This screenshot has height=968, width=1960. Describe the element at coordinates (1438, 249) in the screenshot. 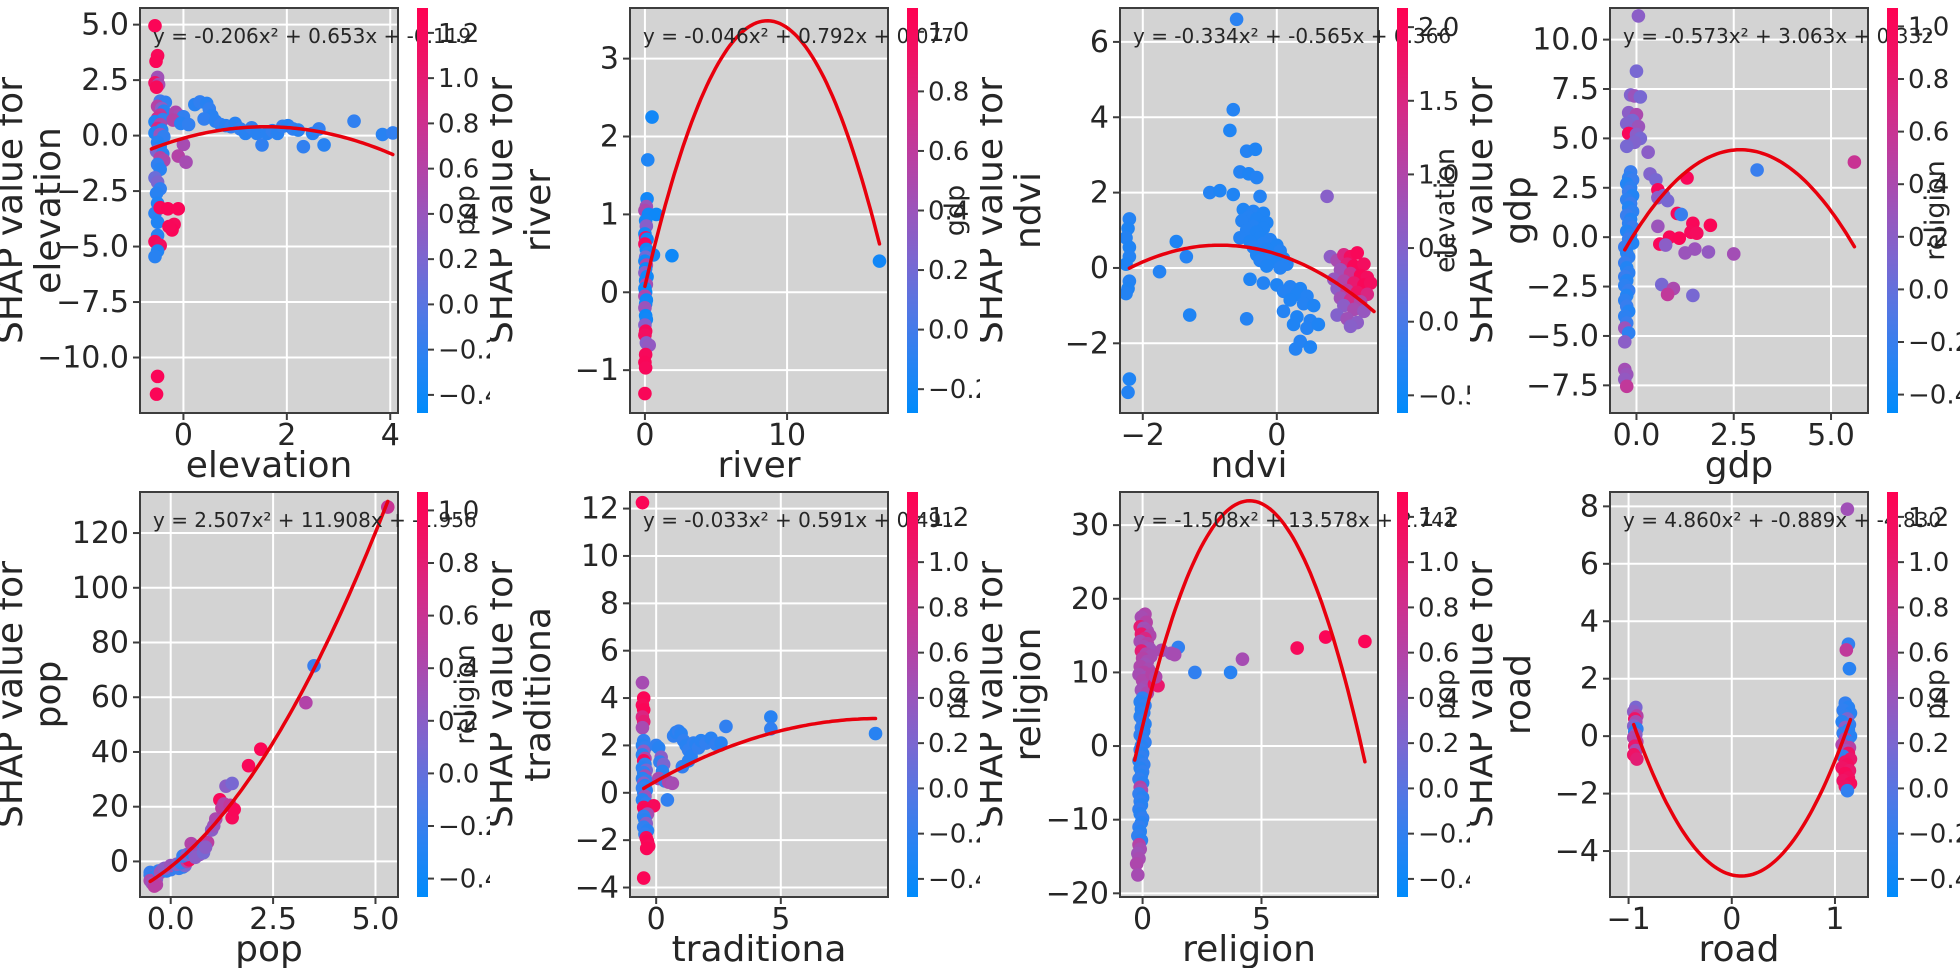

I see `colorbar-tick-label: 0.5` at that location.